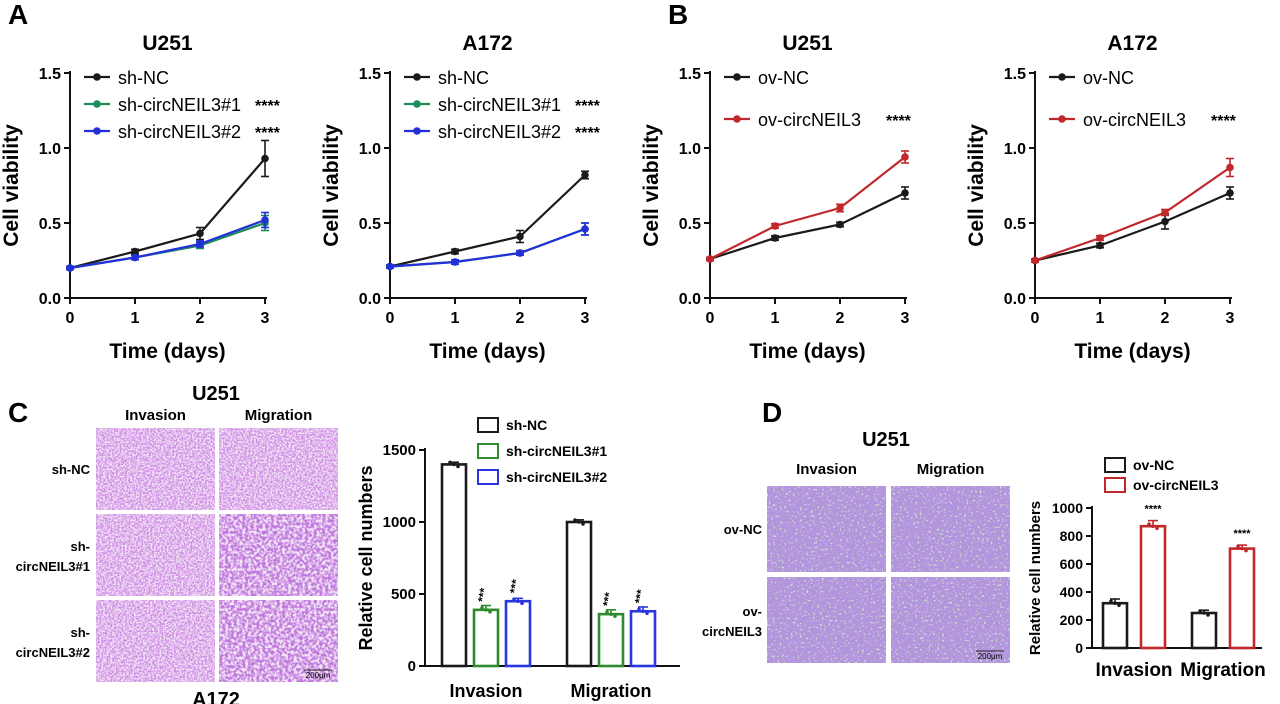 This screenshot has width=1280, height=704. Describe the element at coordinates (1072, 592) in the screenshot. I see `y-tick-label: 400` at that location.